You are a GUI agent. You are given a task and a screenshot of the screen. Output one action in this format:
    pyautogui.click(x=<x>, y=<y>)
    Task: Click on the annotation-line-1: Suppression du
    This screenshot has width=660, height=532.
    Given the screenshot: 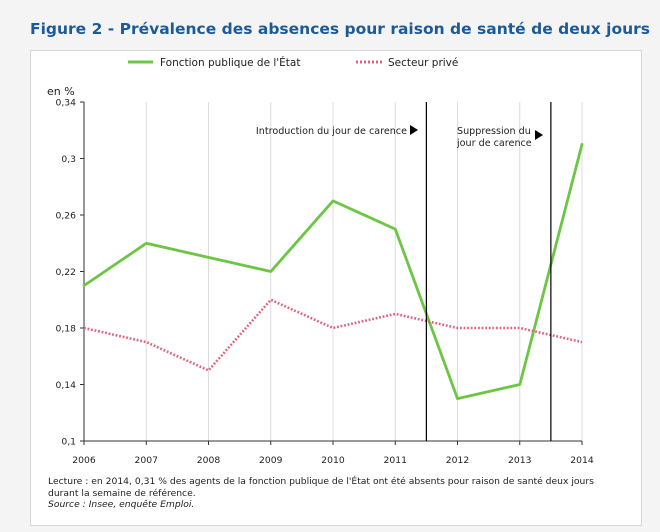 What is the action you would take?
    pyautogui.click(x=494, y=131)
    